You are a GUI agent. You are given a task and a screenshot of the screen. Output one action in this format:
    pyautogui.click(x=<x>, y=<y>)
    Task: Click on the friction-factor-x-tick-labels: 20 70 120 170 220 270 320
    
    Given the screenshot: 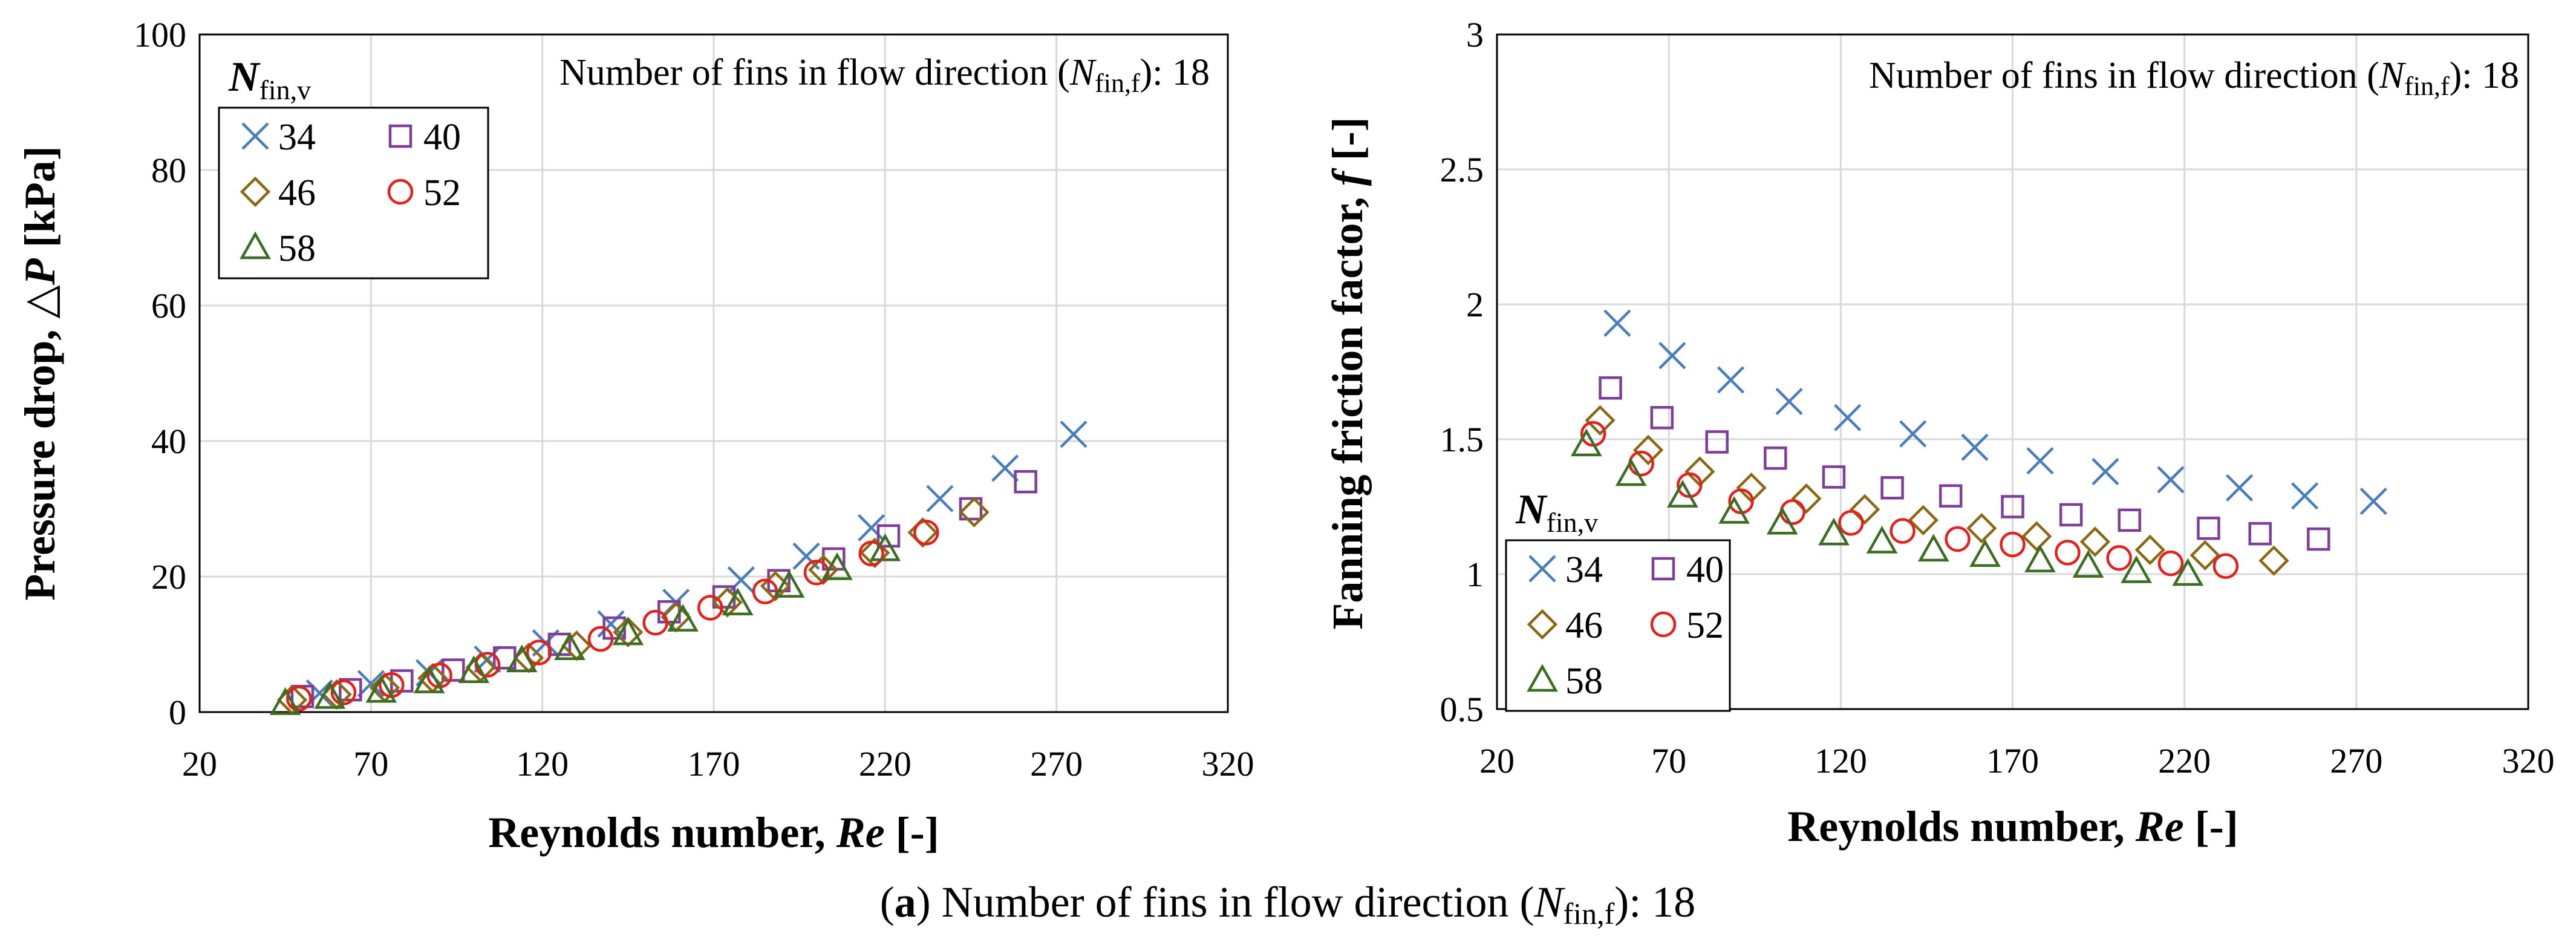 What is the action you would take?
    pyautogui.click(x=2017, y=760)
    